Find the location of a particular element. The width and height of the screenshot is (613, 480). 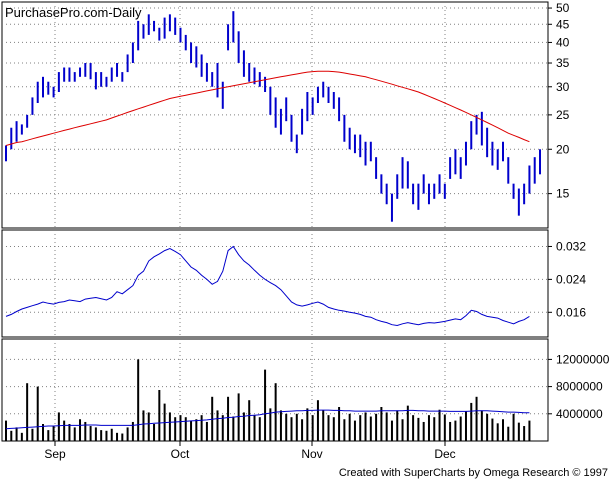

volume-axis-labels: 12000000 8000000 4000000 is located at coordinates (579, 386).